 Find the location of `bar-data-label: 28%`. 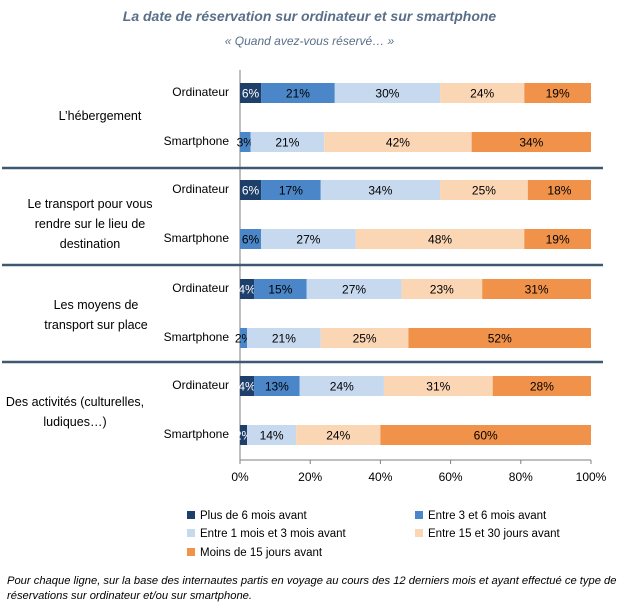

bar-data-label: 28% is located at coordinates (542, 387).